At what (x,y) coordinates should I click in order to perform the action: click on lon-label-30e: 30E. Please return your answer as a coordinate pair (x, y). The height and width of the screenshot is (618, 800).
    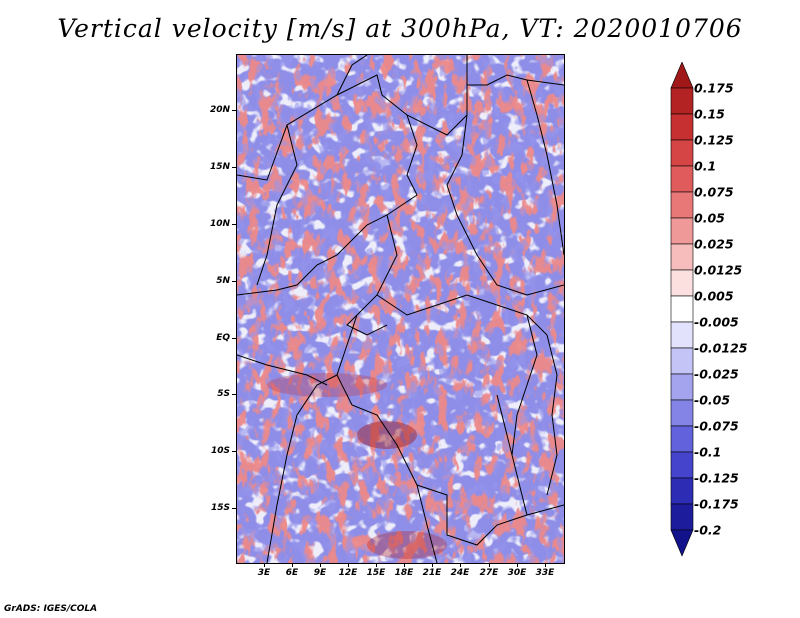
    Looking at the image, I should click on (517, 573).